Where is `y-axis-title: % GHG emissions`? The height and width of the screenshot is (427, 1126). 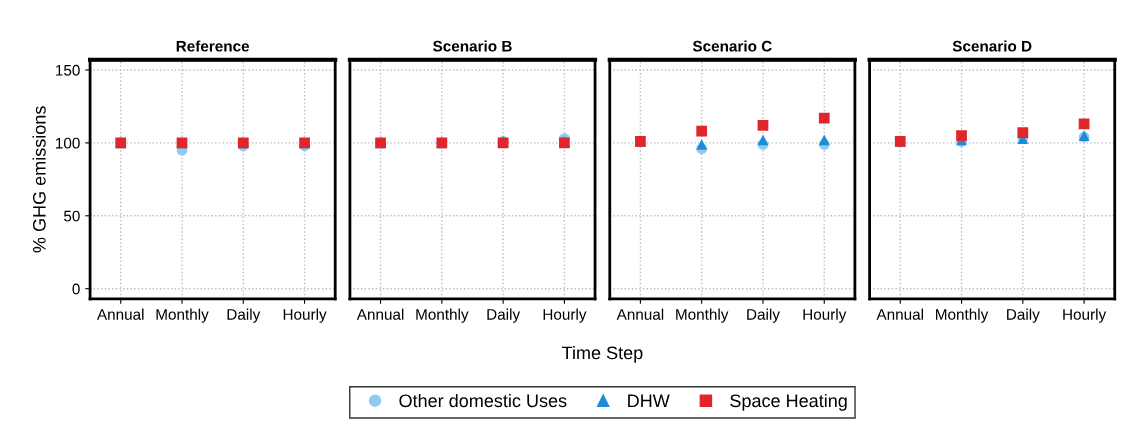 y-axis-title: % GHG emissions is located at coordinates (39, 179).